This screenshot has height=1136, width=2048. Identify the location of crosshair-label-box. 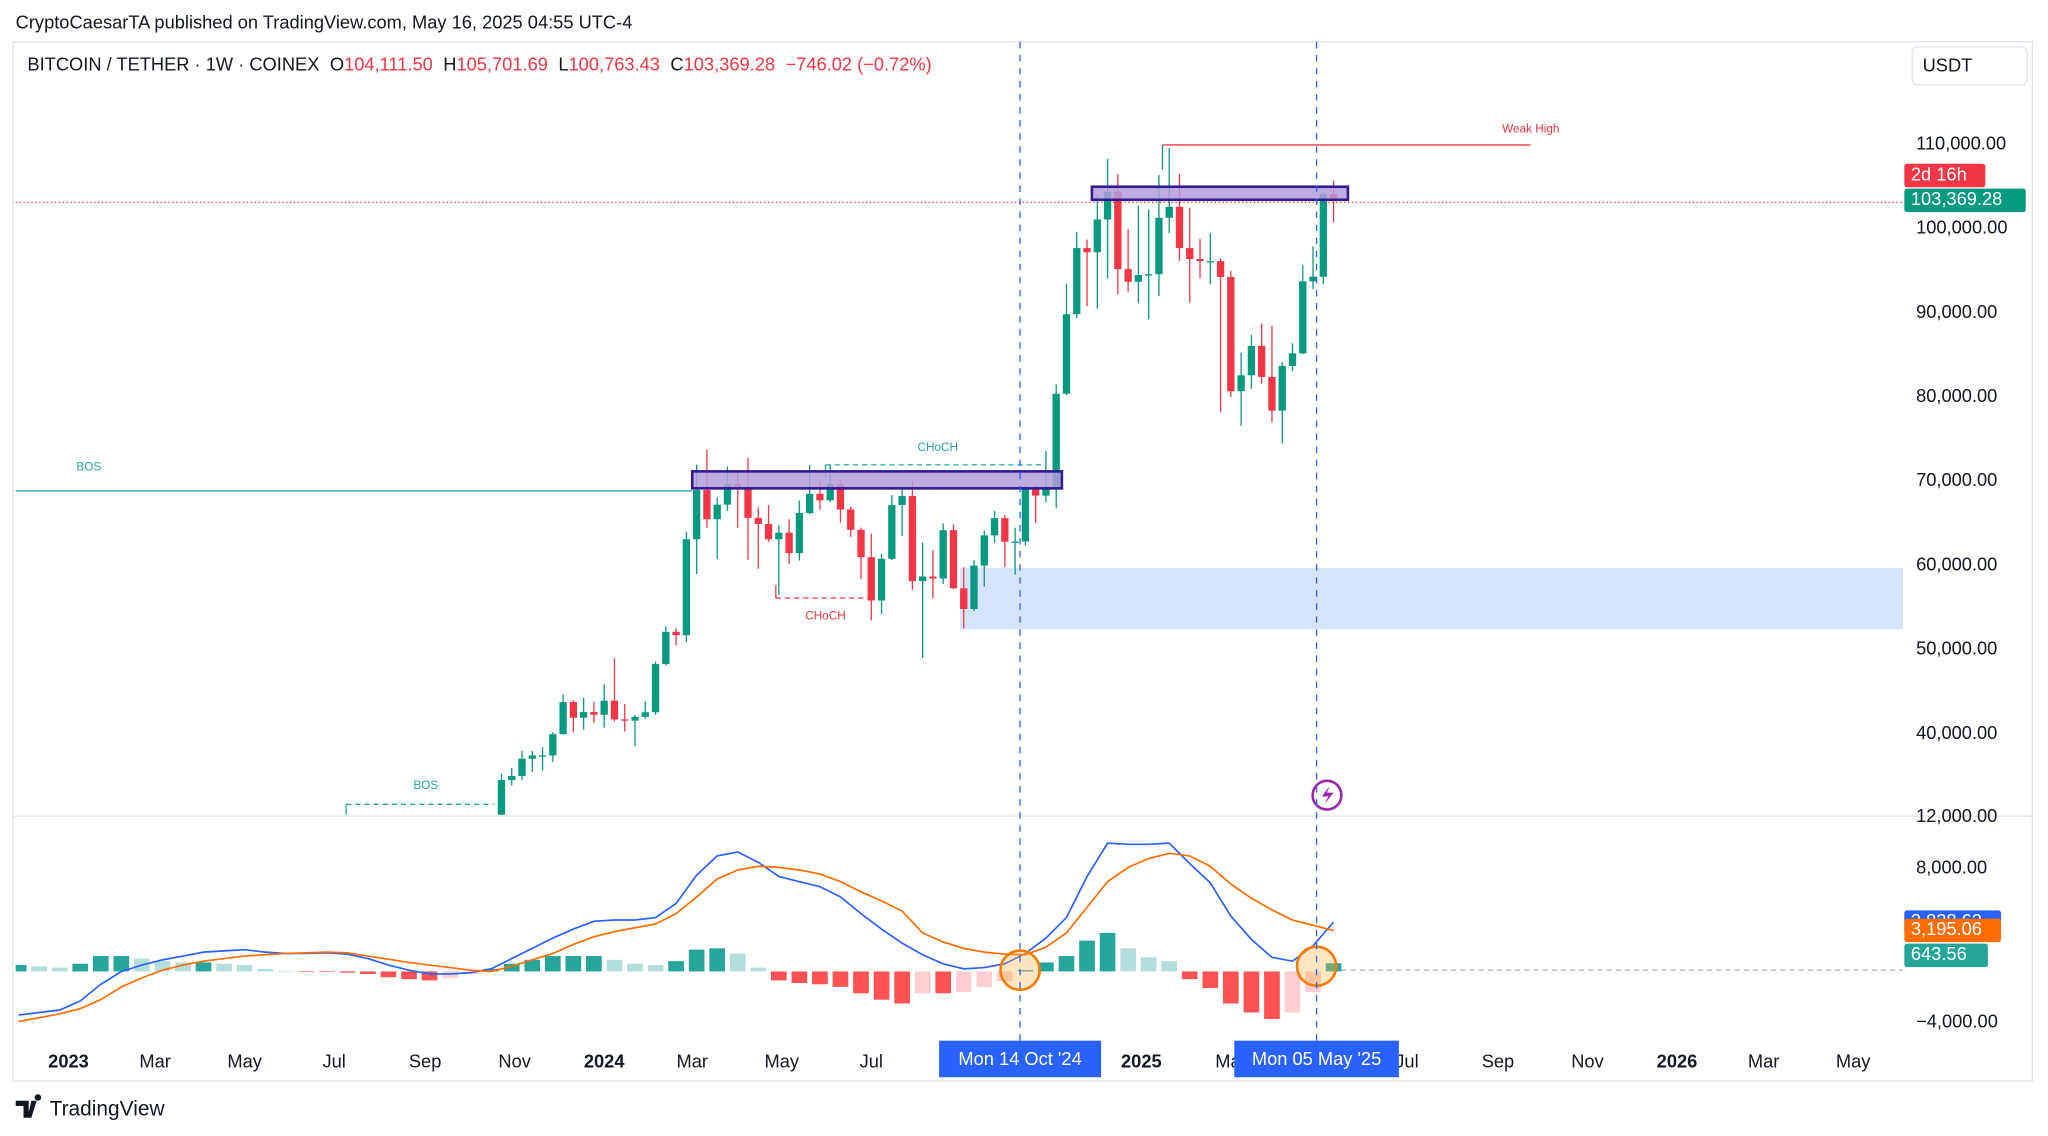
(1316, 1059).